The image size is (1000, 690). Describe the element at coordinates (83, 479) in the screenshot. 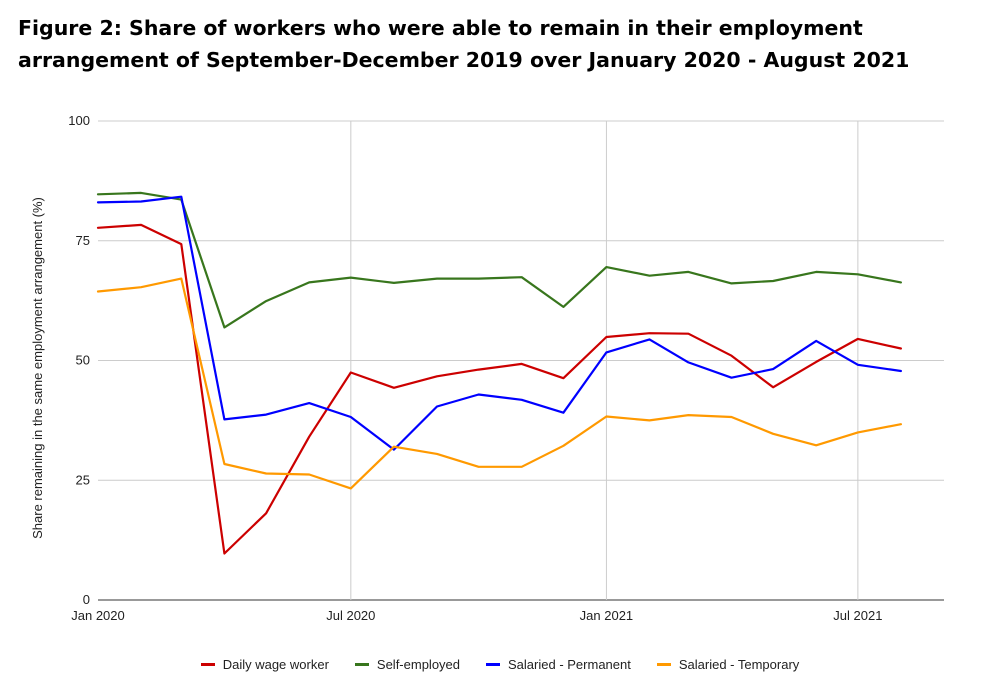

I see `y-tick-label: 25` at that location.